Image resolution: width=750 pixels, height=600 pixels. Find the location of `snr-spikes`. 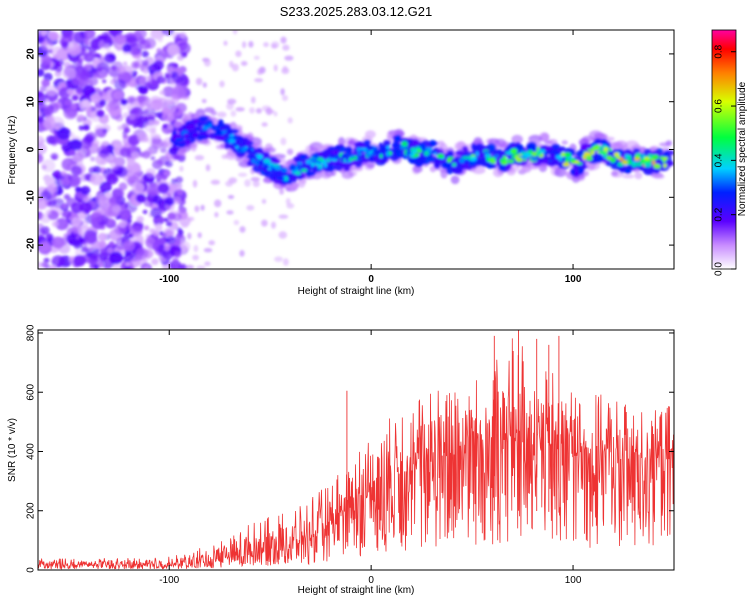

snr-spikes is located at coordinates (453, 436).